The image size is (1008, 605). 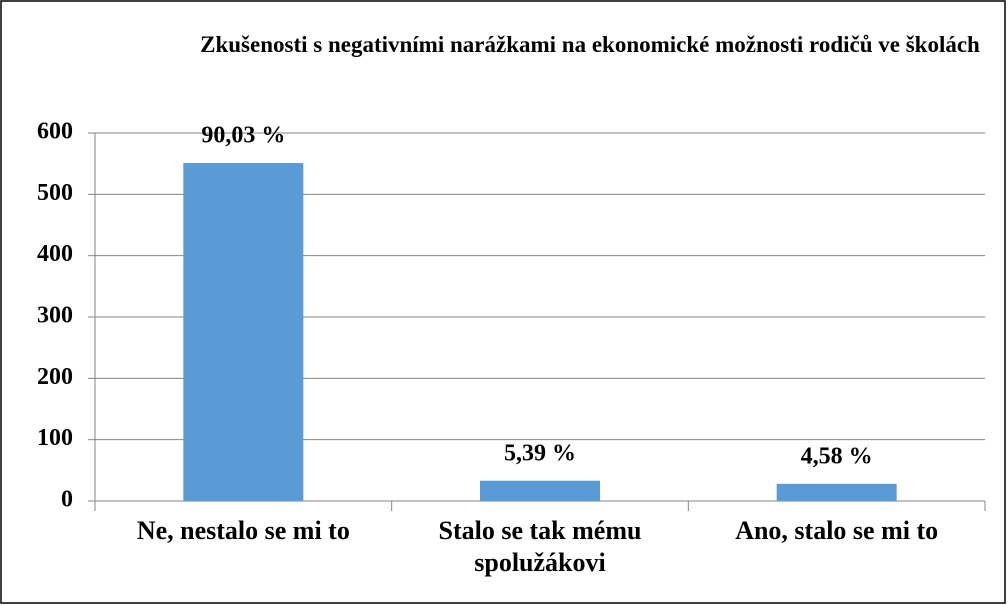 I want to click on y-tick-label: 300, so click(x=55, y=316).